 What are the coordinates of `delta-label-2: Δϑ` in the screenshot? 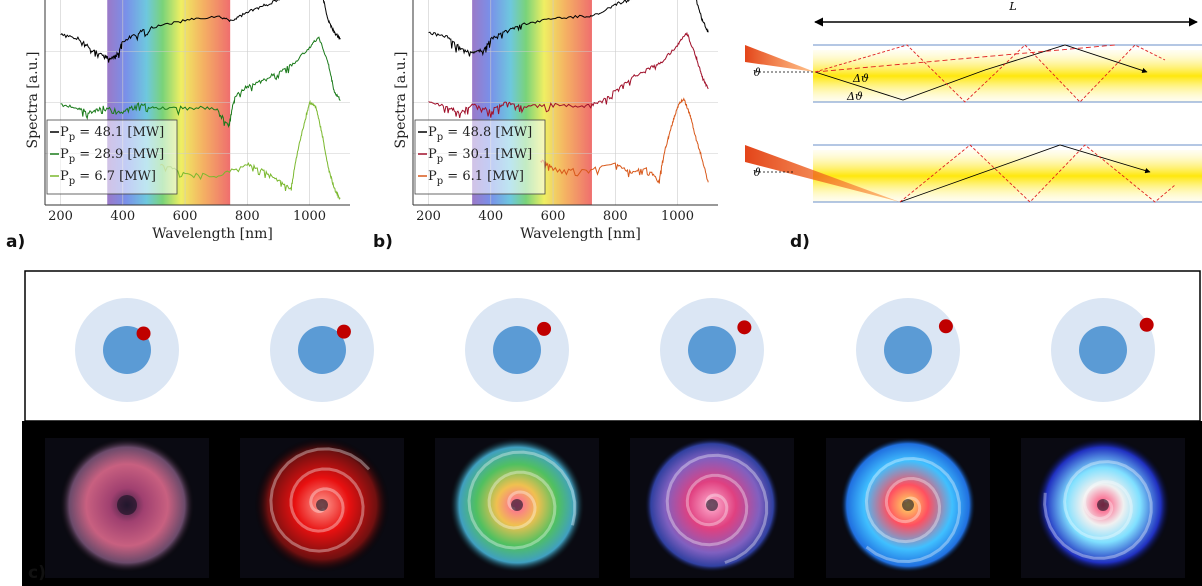 It's located at (854, 96).